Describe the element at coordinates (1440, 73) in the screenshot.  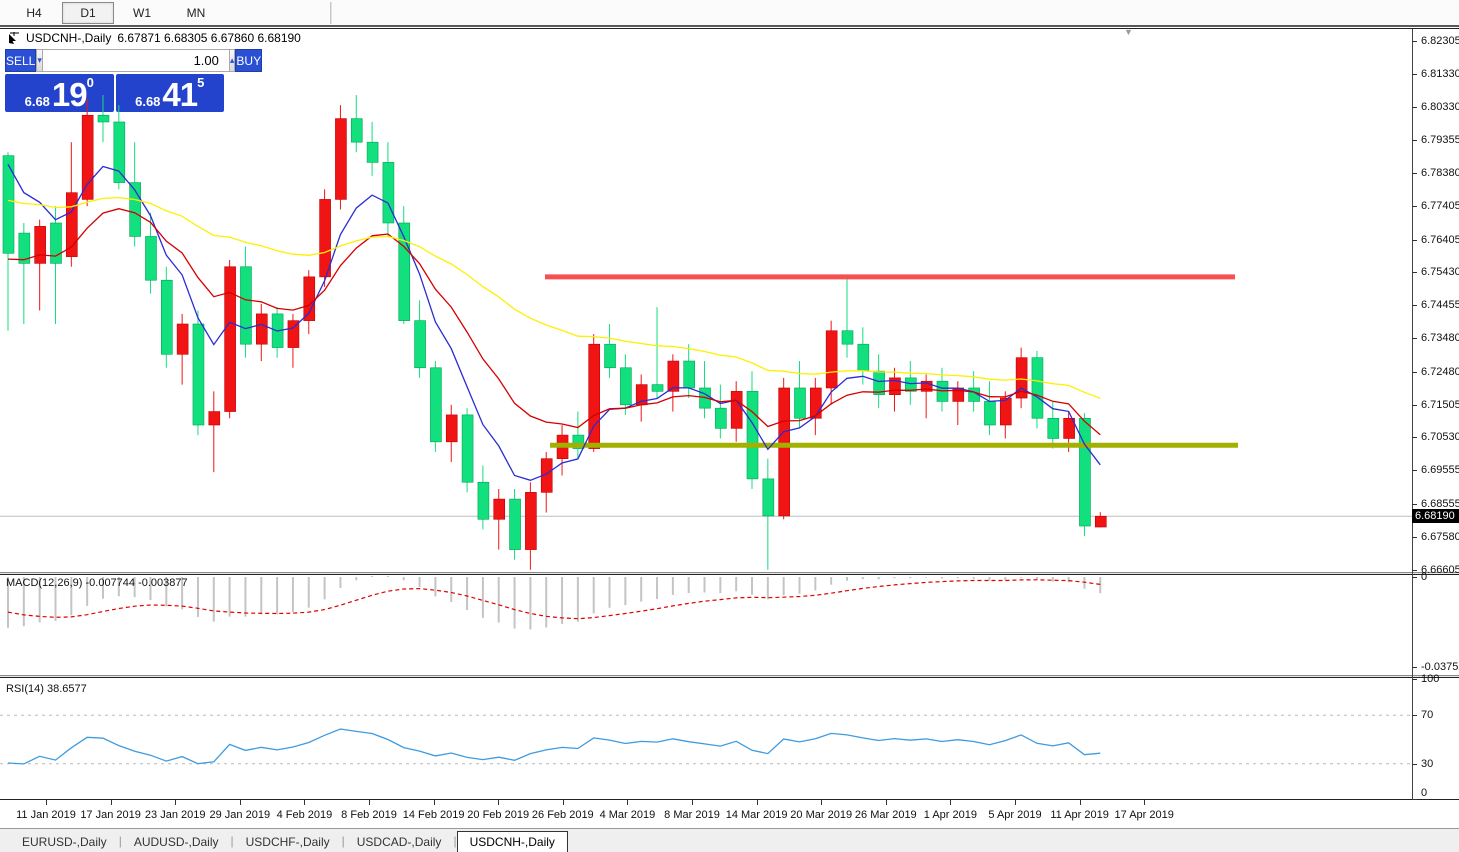
I see `price-axis-label: 6.81330` at that location.